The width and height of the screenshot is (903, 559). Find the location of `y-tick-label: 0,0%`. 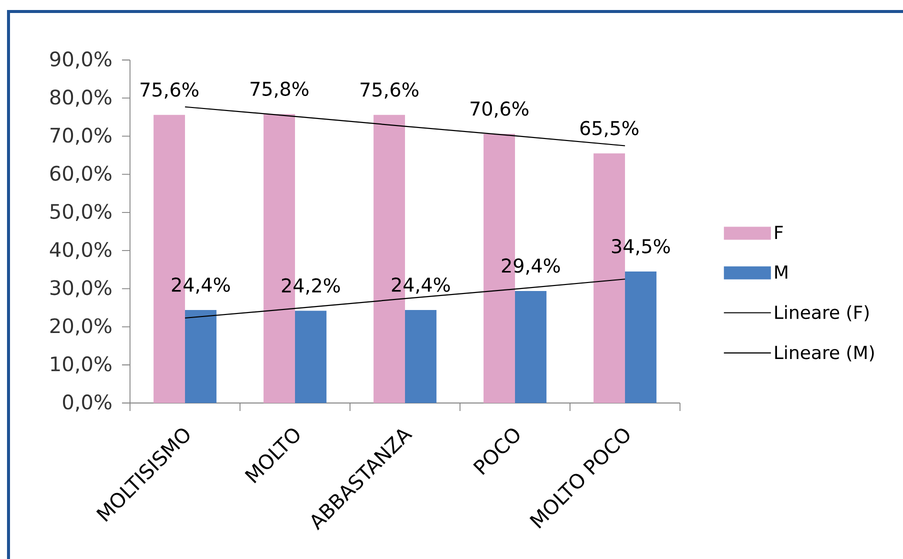

y-tick-label: 0,0% is located at coordinates (87, 403).